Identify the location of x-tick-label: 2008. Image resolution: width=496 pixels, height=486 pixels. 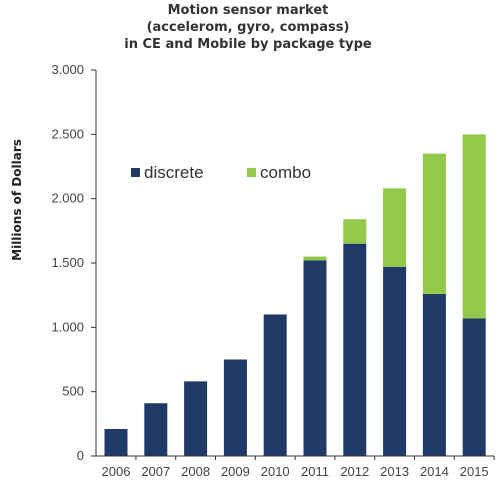
(195, 471).